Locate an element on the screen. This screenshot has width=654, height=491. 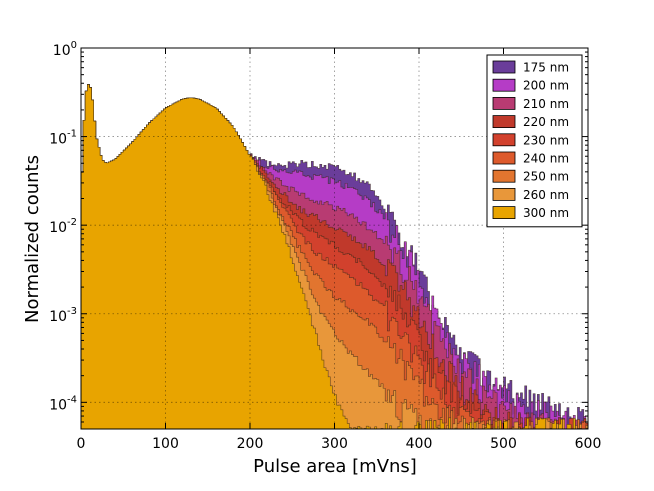
x-tick-labels: 0 100 200 300 400 500 600 is located at coordinates (339, 444).